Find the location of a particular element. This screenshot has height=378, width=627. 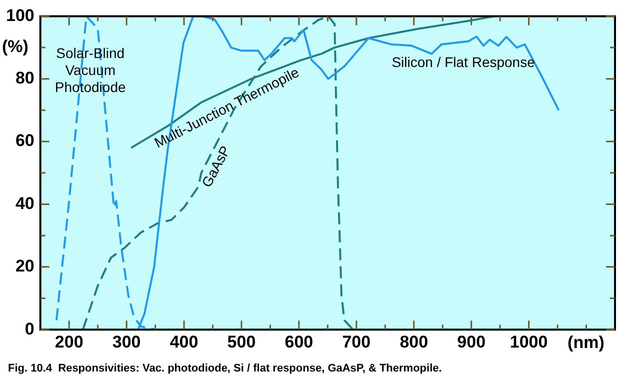

x-tick-label: 300 is located at coordinates (126, 342).